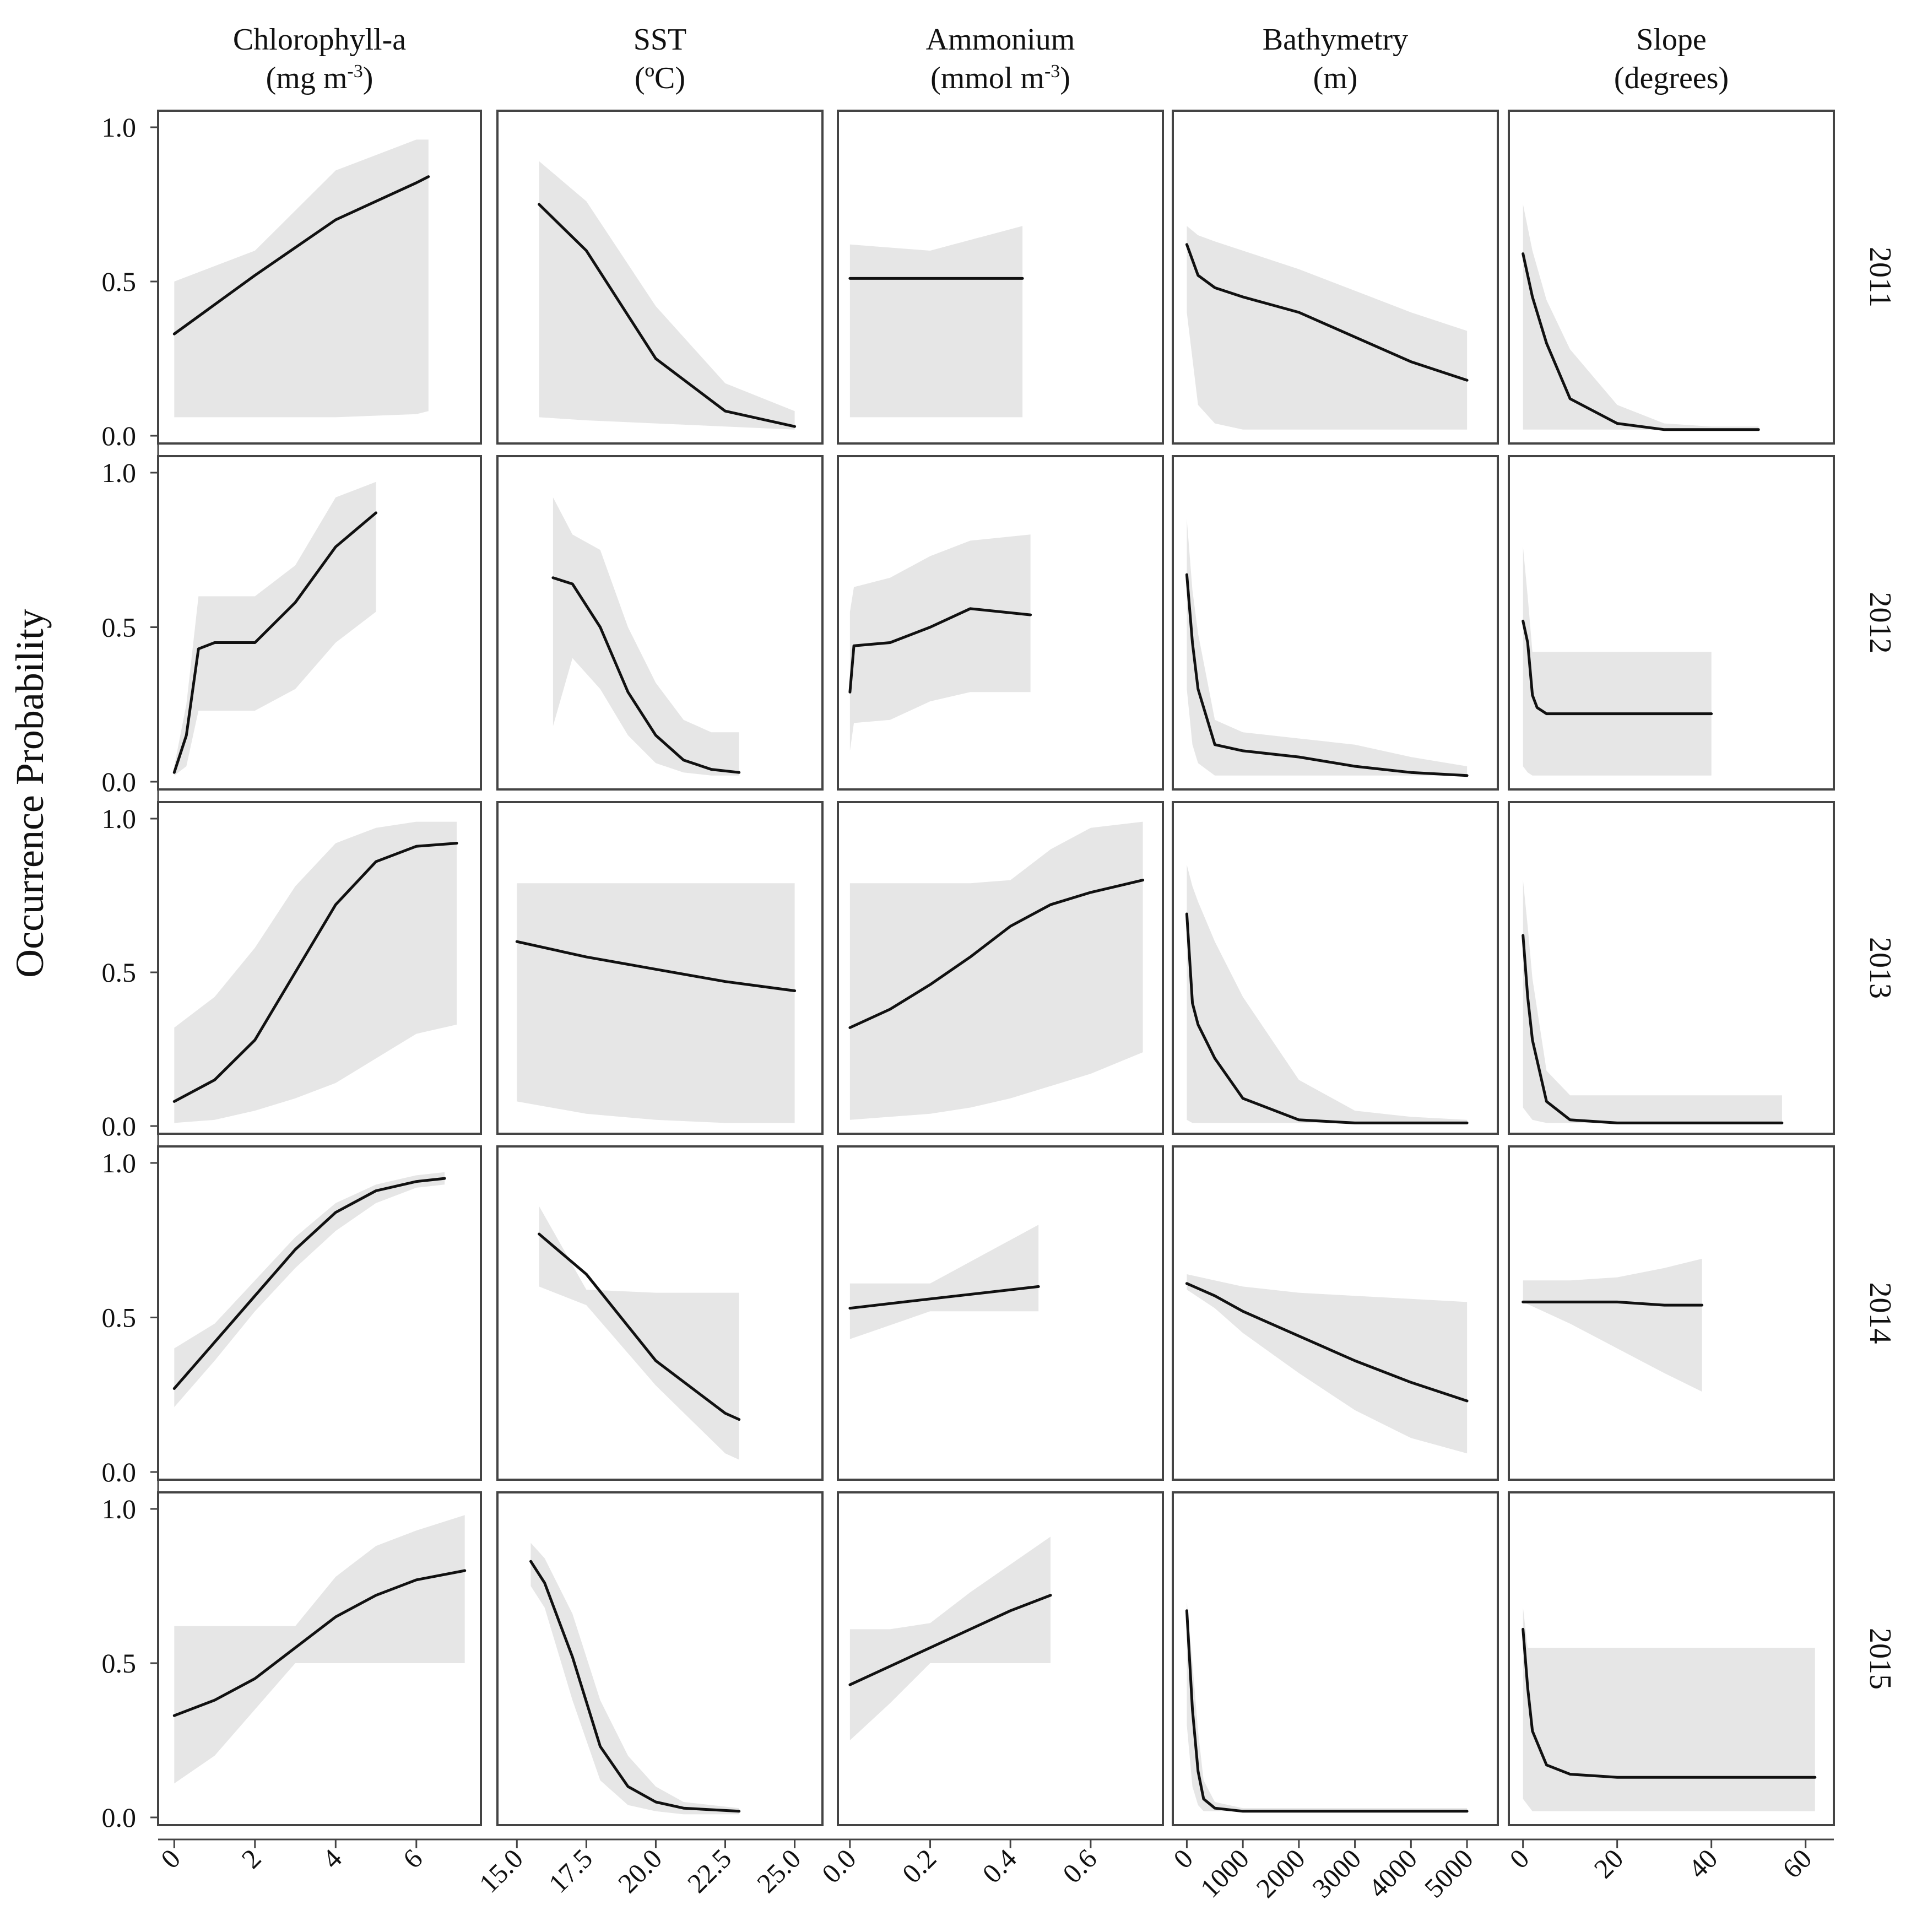 The image size is (1922, 1932). Describe the element at coordinates (501, 1870) in the screenshot. I see `x-tick-label: 15.0` at that location.